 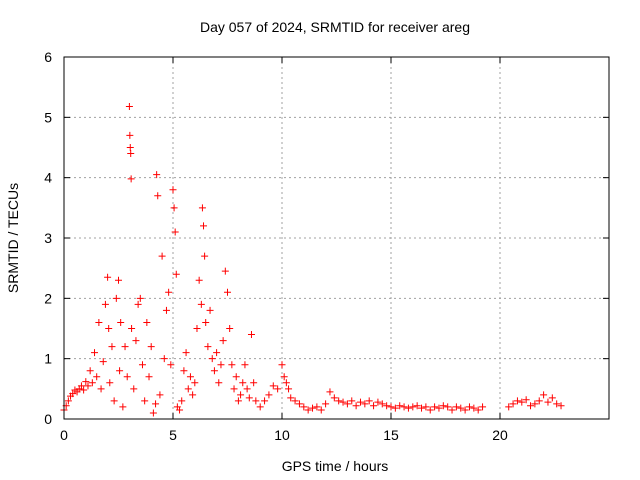 What do you see at coordinates (48, 359) in the screenshot?
I see `y-tick-label: 1` at bounding box center [48, 359].